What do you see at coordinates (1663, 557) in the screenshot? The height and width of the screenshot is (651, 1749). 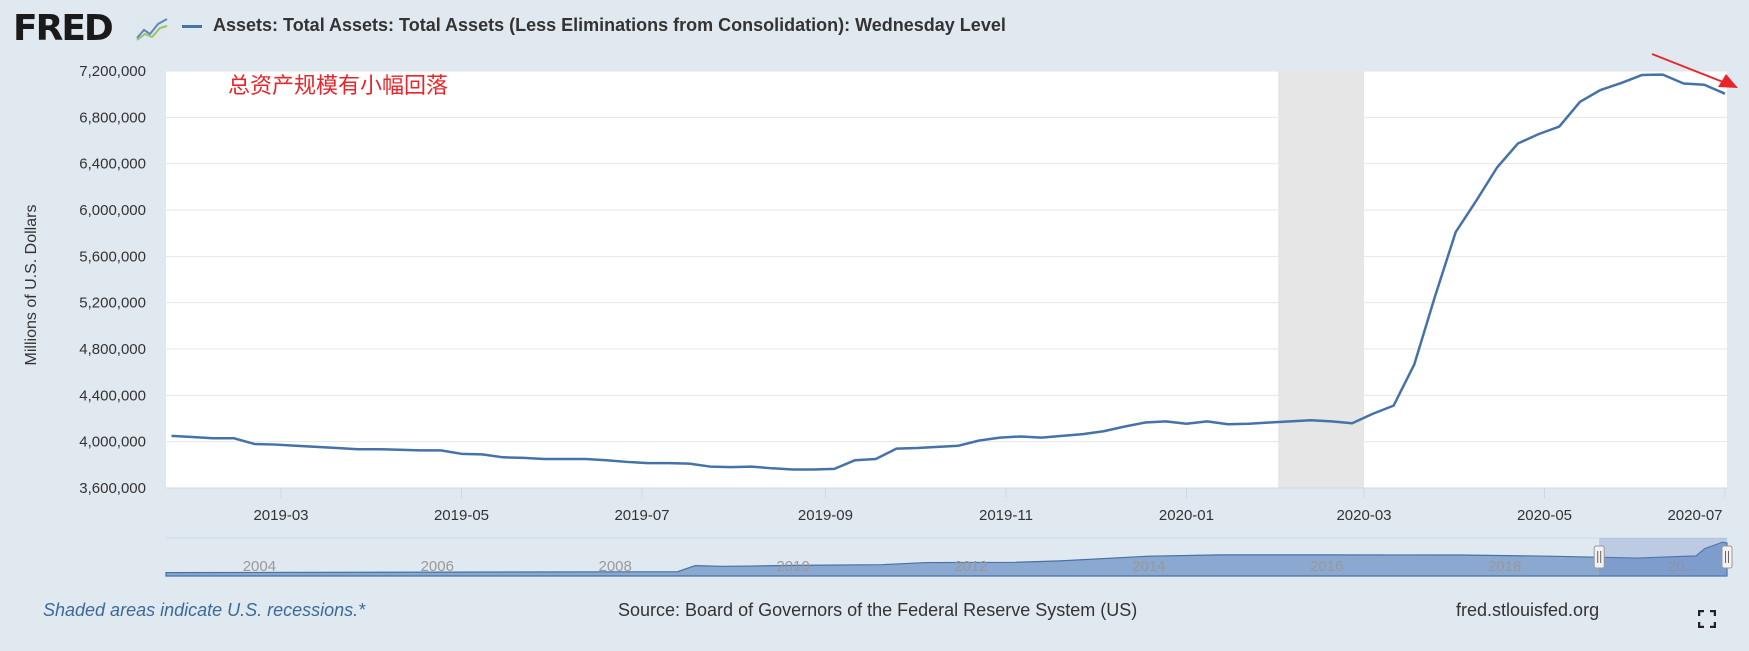 I see `navigator-selection` at bounding box center [1663, 557].